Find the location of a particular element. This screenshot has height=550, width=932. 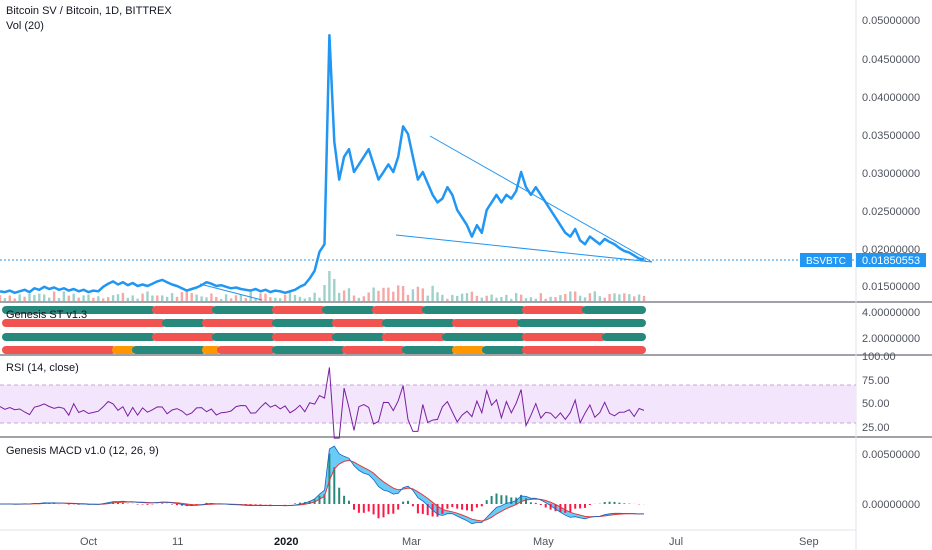

time-axis: Oct 11 2020 Mar May Jul Sep is located at coordinates (449, 542).